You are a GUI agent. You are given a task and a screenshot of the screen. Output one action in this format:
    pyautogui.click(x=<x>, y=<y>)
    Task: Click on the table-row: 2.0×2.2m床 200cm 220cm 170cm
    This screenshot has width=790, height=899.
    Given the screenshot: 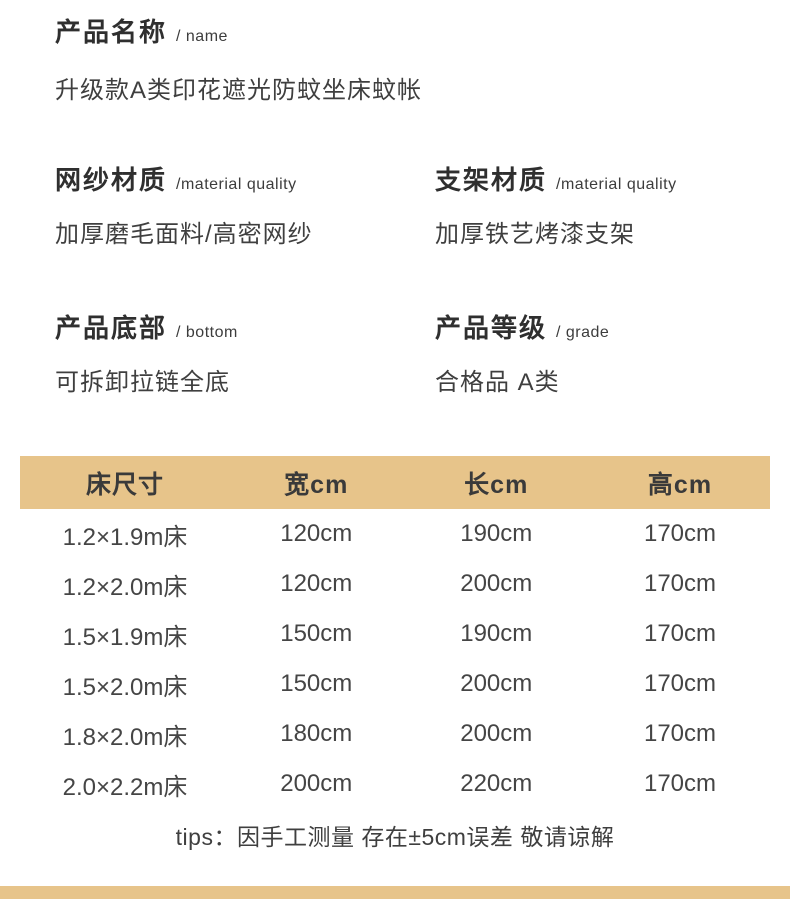 What is the action you would take?
    pyautogui.click(x=395, y=784)
    